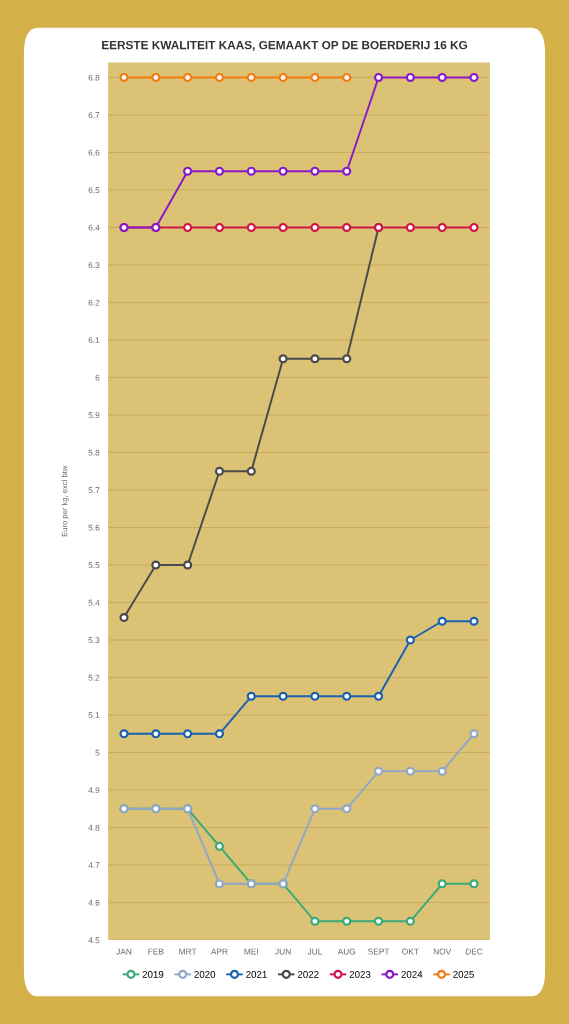 Image resolution: width=569 pixels, height=1024 pixels. What do you see at coordinates (94, 265) in the screenshot?
I see `y-tick-label: 6.3` at bounding box center [94, 265].